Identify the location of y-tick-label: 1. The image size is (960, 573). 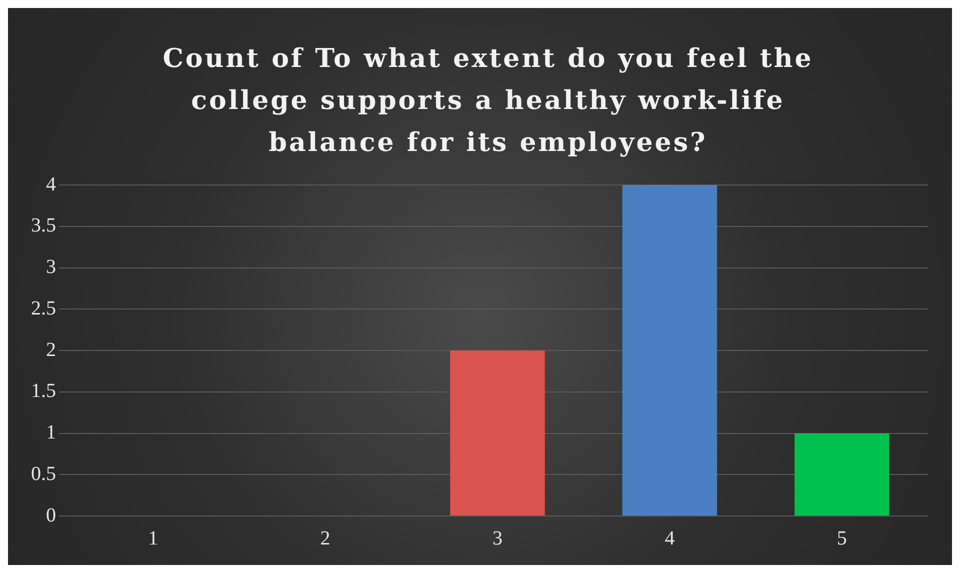
(51, 433).